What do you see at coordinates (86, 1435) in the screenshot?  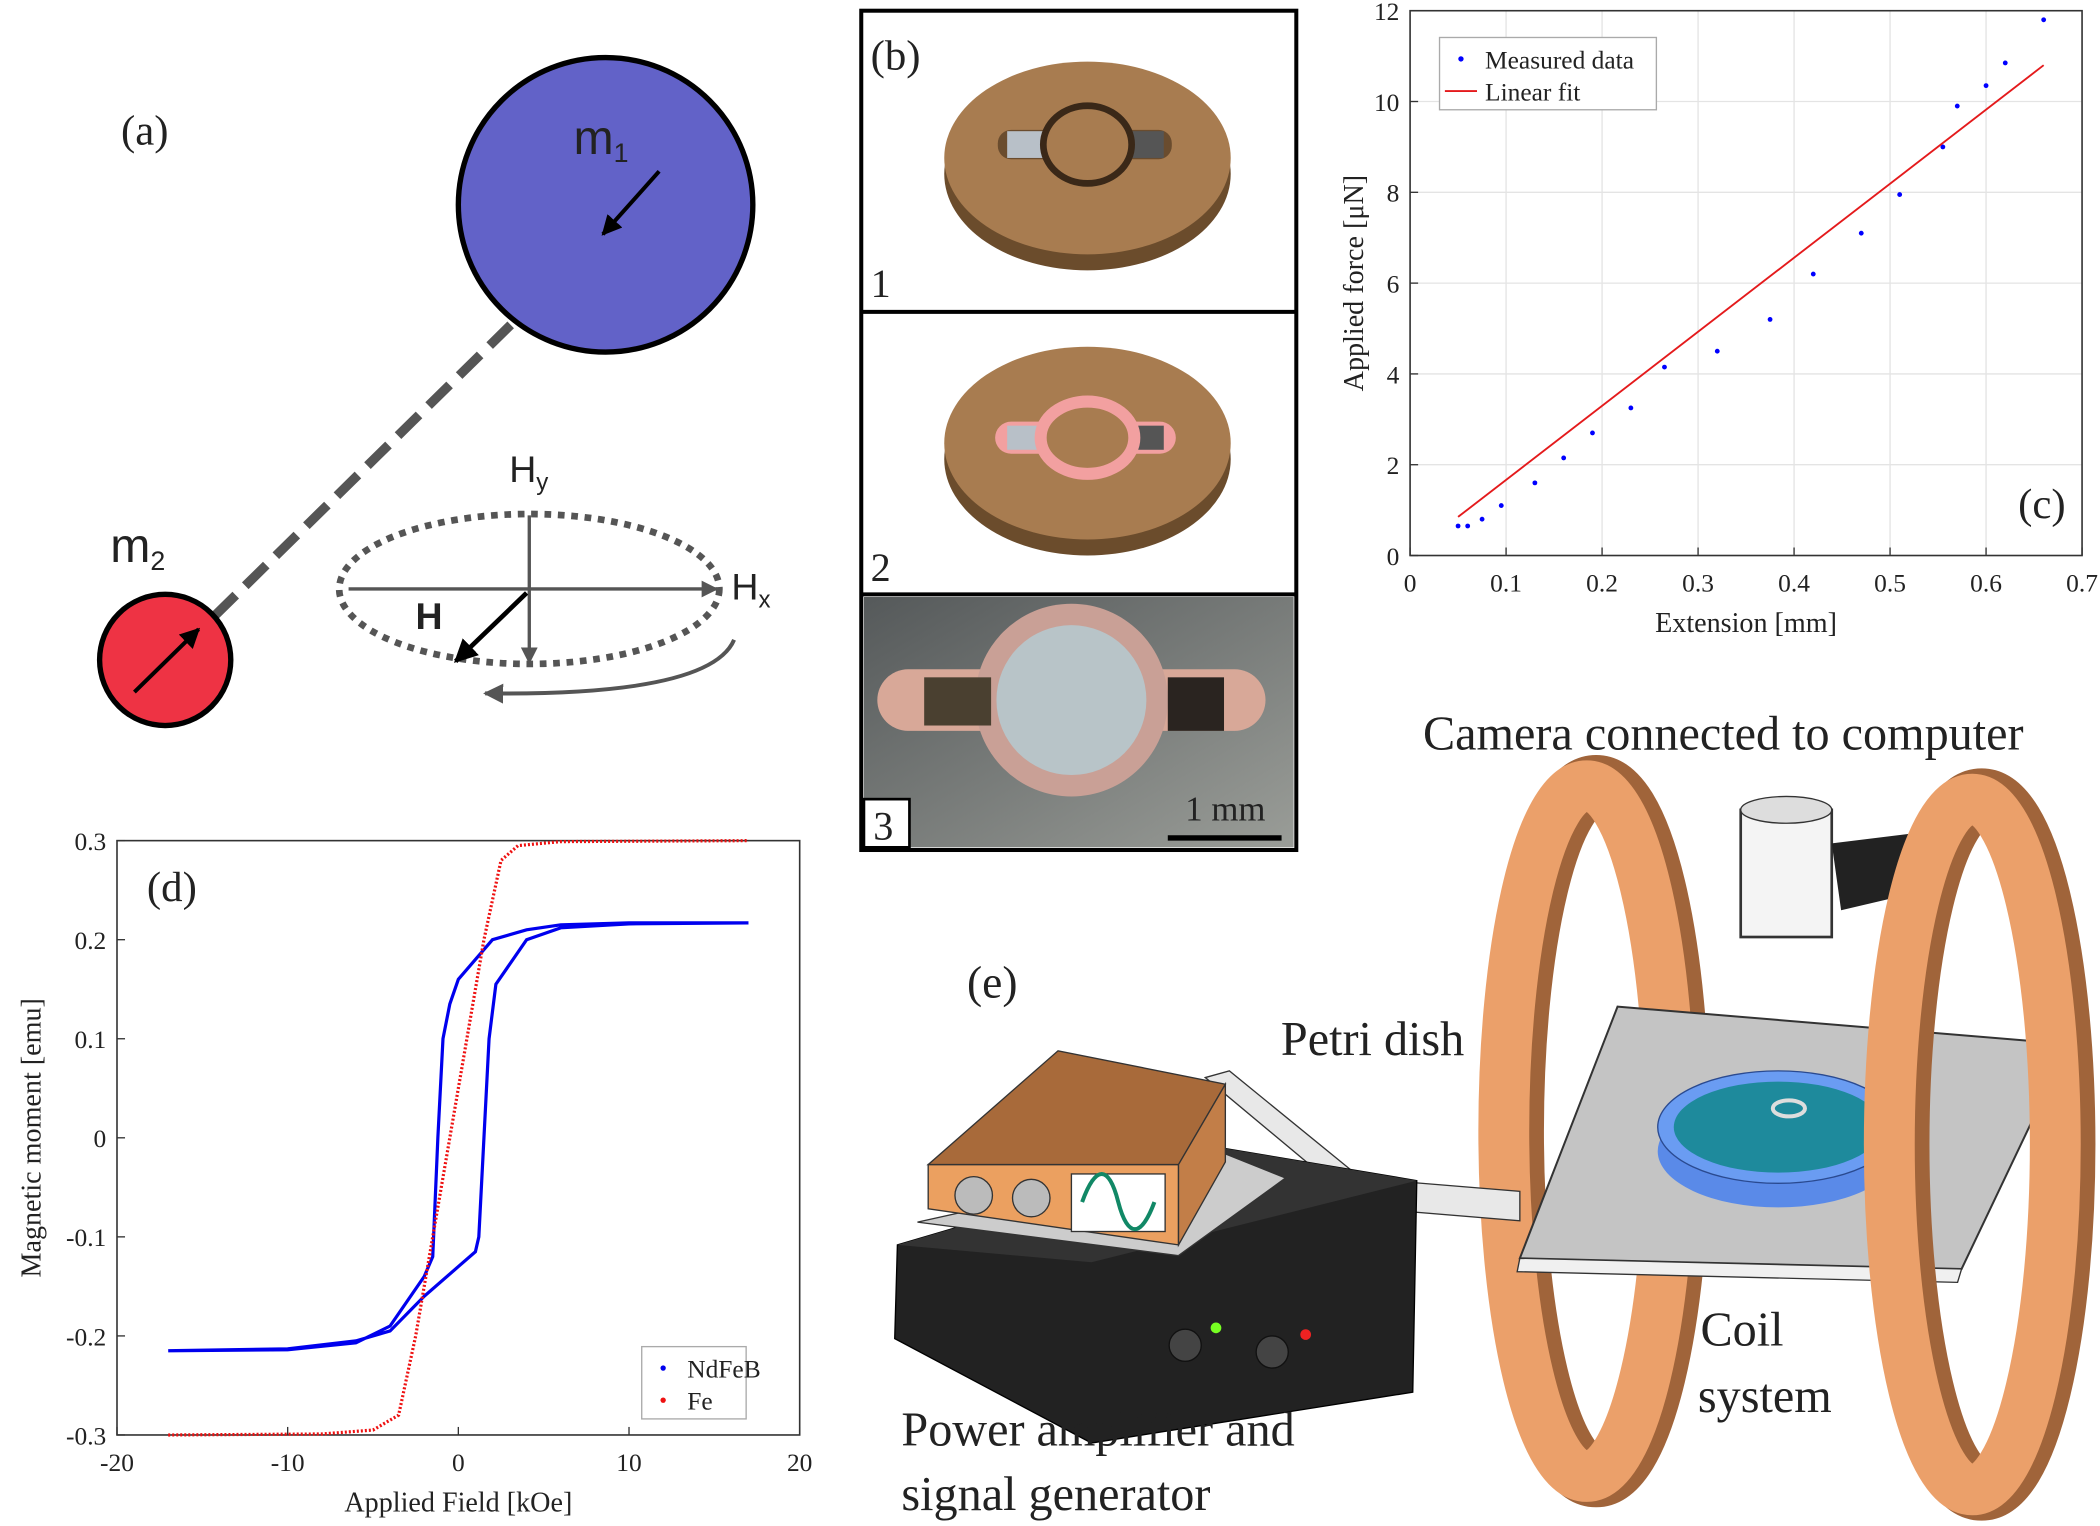 I see `y-tick-label: -0.3` at bounding box center [86, 1435].